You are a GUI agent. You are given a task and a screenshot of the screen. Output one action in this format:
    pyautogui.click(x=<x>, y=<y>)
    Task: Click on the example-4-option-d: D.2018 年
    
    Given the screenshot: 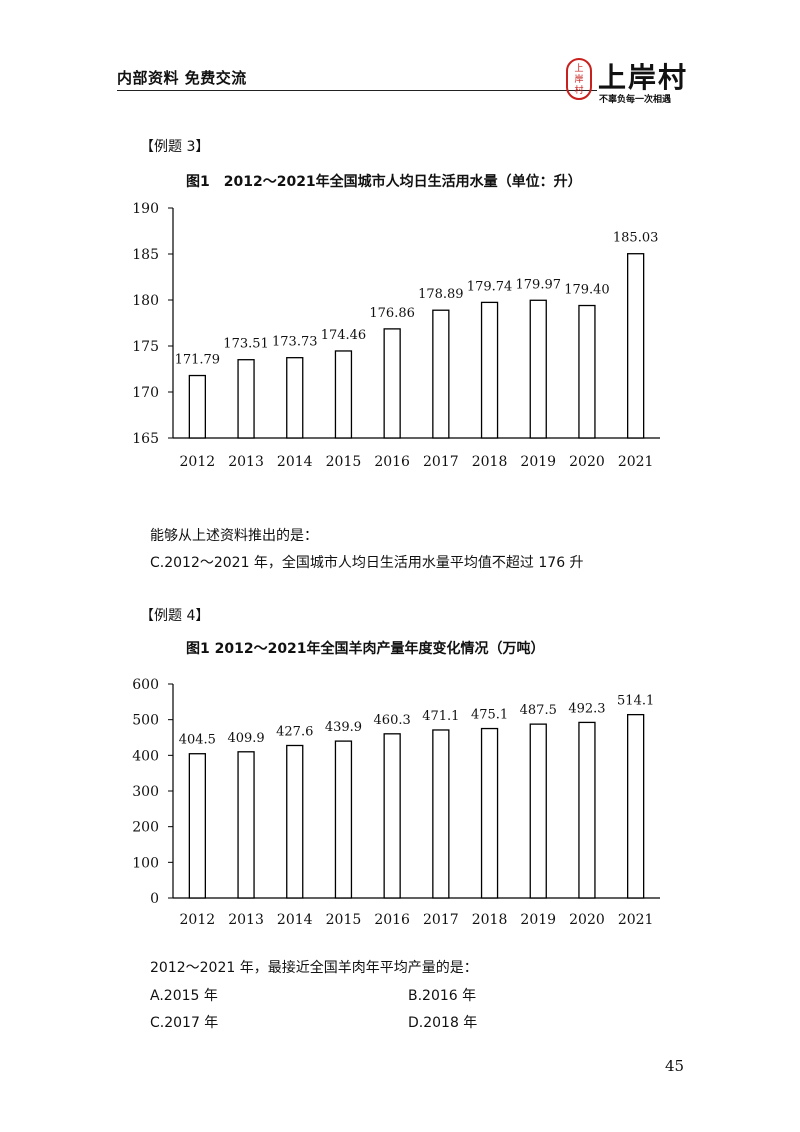 What is the action you would take?
    pyautogui.click(x=443, y=1023)
    